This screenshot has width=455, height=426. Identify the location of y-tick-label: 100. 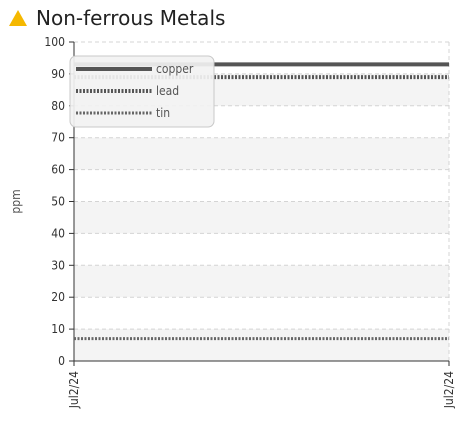
(54, 42).